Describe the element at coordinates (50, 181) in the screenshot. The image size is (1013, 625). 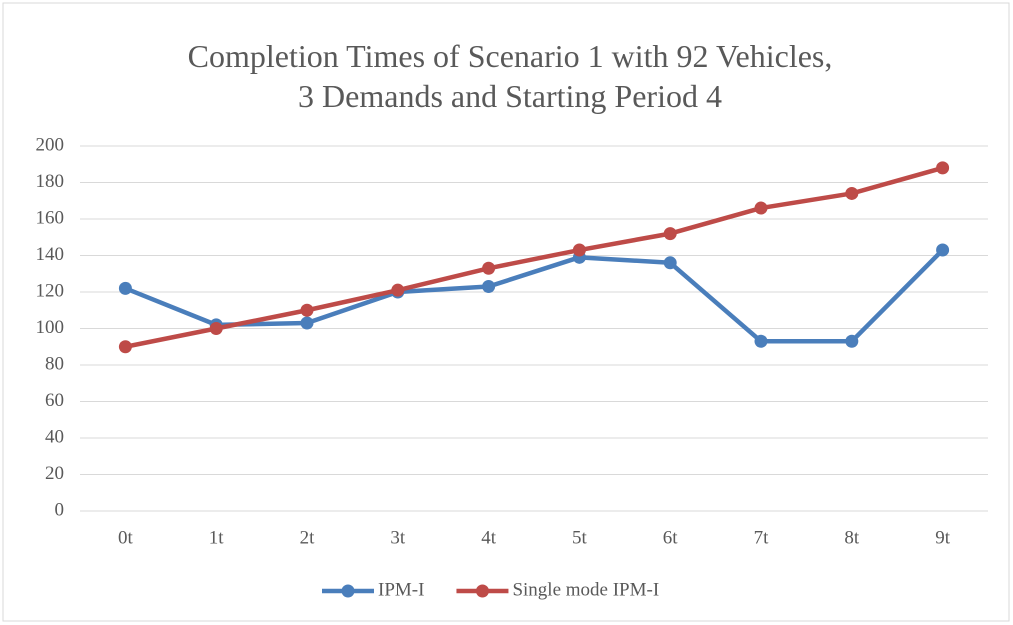
I see `y-tick-label: 180` at that location.